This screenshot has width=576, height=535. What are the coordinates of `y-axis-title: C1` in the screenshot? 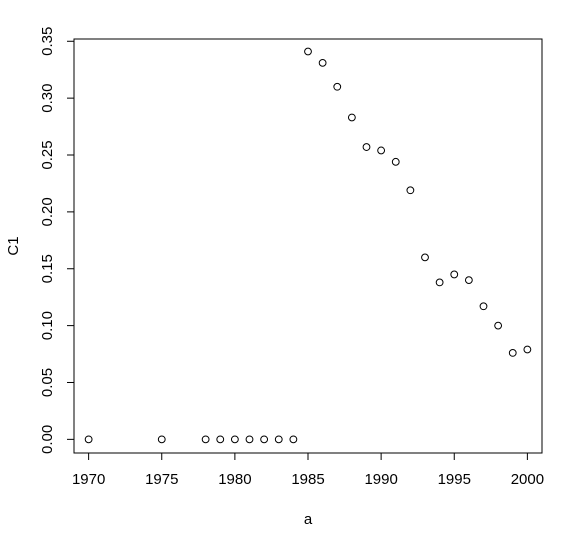 It's located at (13, 245).